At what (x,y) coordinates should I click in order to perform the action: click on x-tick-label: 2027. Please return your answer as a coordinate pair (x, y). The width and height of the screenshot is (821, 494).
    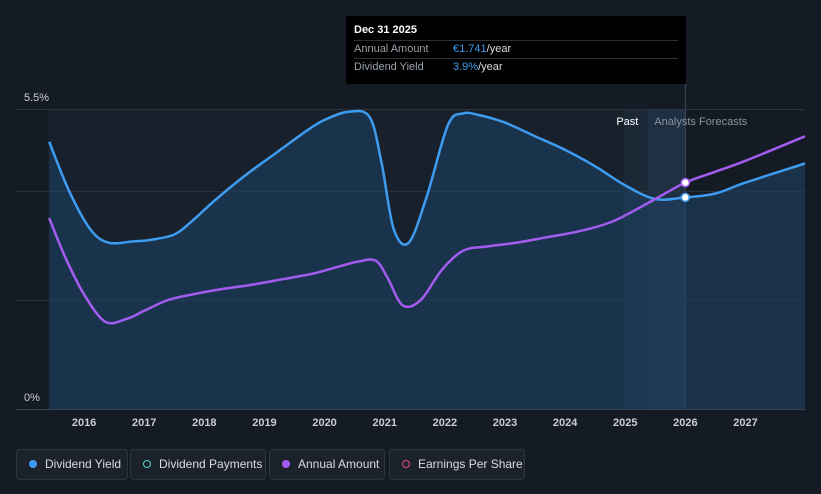
    Looking at the image, I should click on (745, 423).